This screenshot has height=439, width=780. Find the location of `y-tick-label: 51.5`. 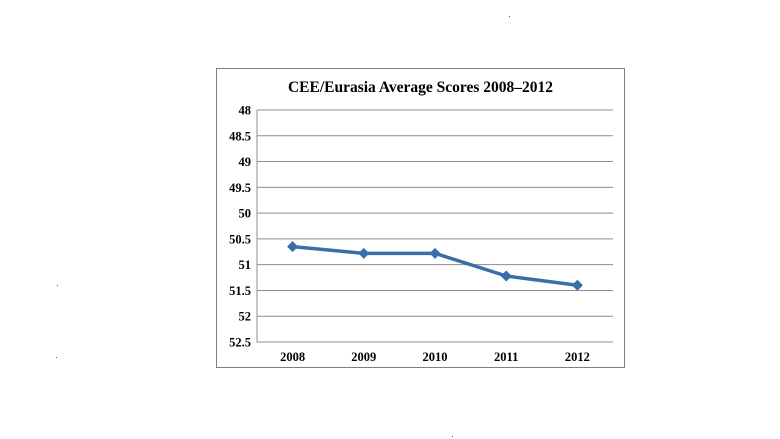

y-tick-label: 51.5 is located at coordinates (240, 291).